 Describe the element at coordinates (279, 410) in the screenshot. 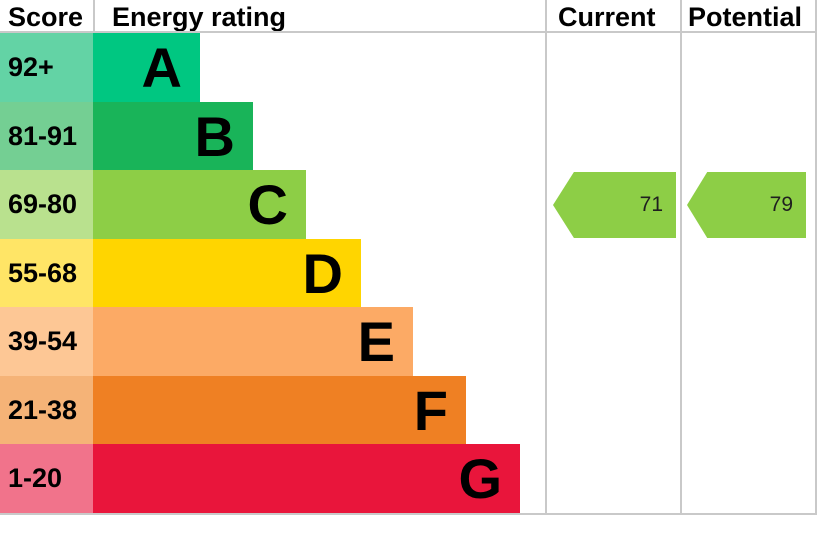

I see `band-bar-f: F` at that location.